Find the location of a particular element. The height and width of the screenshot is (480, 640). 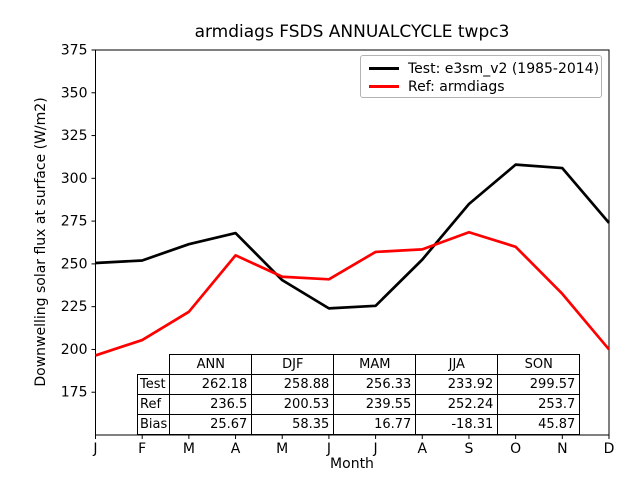

y-tick-label: 175 is located at coordinates (74, 393).